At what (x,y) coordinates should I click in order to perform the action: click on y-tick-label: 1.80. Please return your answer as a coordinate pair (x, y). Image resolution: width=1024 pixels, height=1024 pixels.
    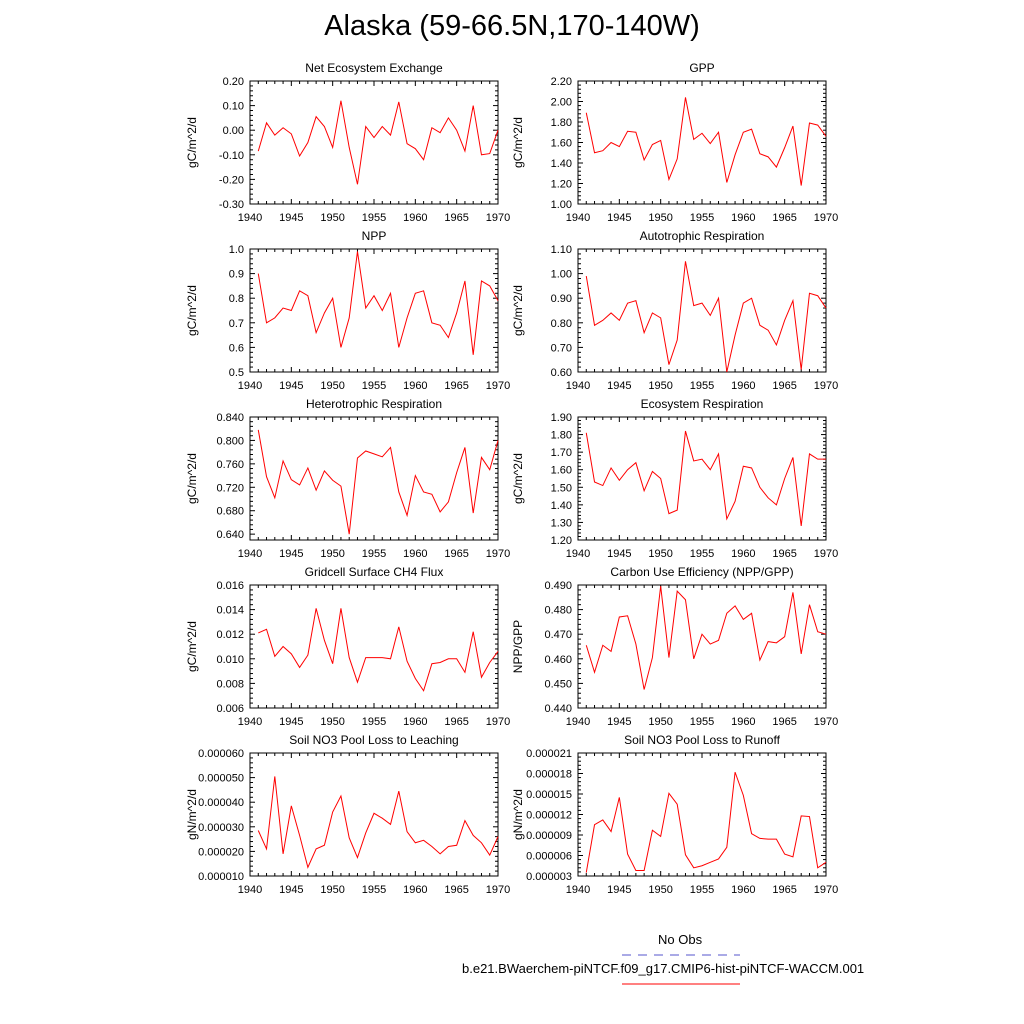
    Looking at the image, I should click on (561, 436).